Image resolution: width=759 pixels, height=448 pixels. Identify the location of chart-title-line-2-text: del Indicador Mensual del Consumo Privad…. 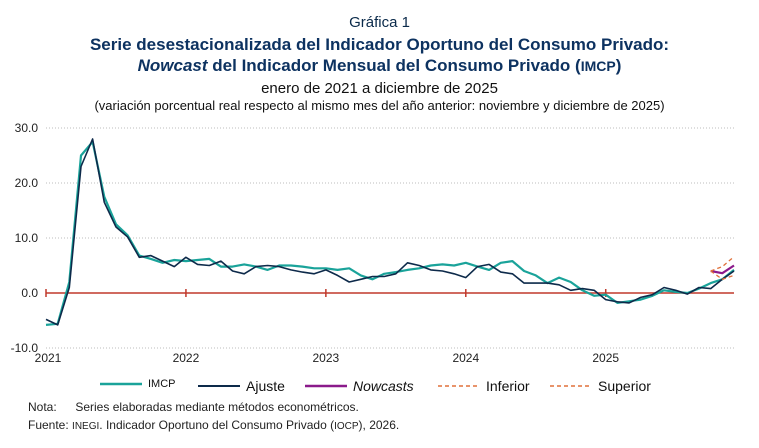
(394, 65).